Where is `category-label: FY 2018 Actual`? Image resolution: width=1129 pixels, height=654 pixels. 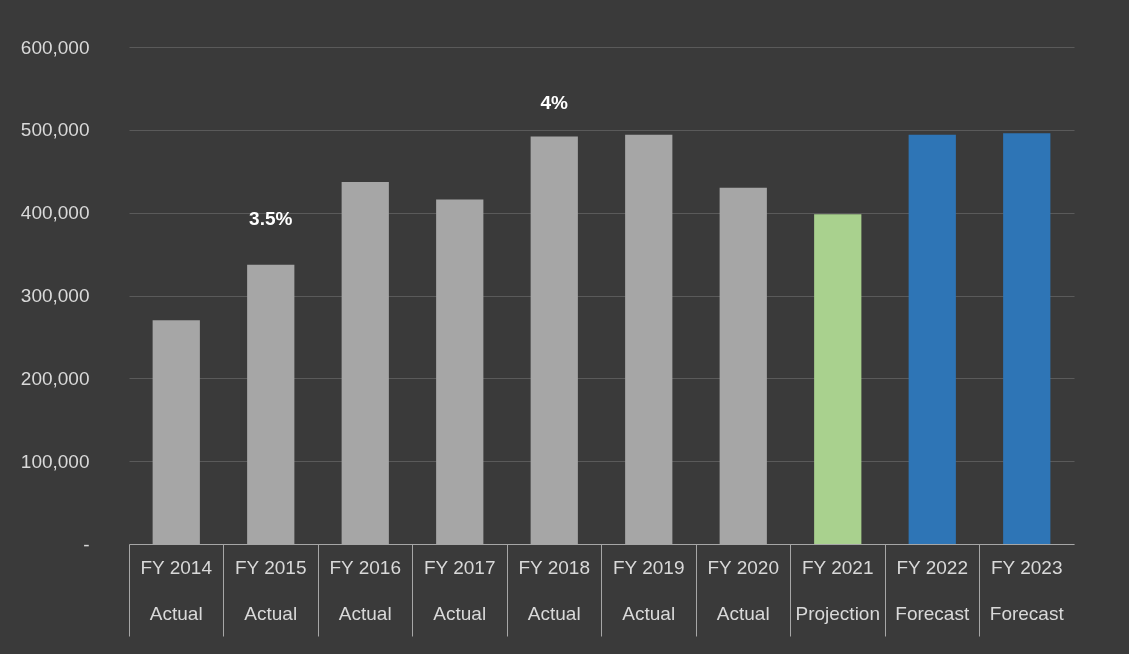 category-label: FY 2018 Actual is located at coordinates (554, 590).